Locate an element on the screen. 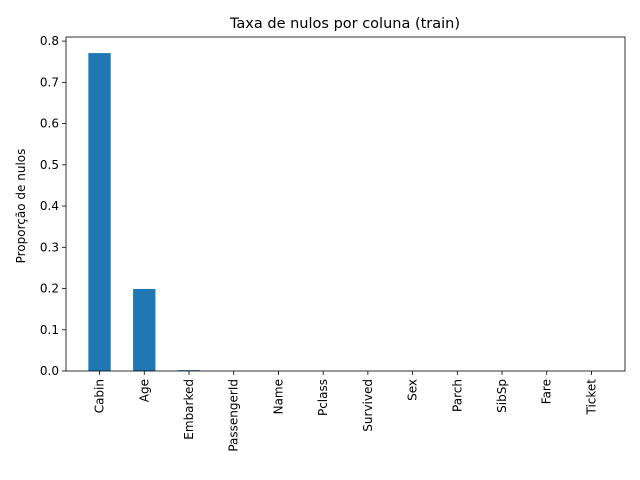  bar-embarked is located at coordinates (189, 370).